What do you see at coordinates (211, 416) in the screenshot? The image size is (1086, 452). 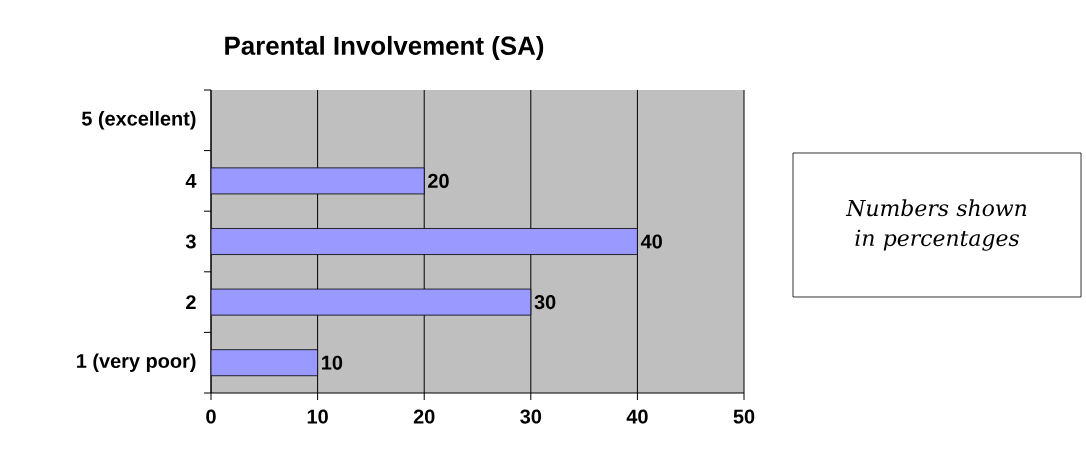 I see `x-tick-label: 0` at bounding box center [211, 416].